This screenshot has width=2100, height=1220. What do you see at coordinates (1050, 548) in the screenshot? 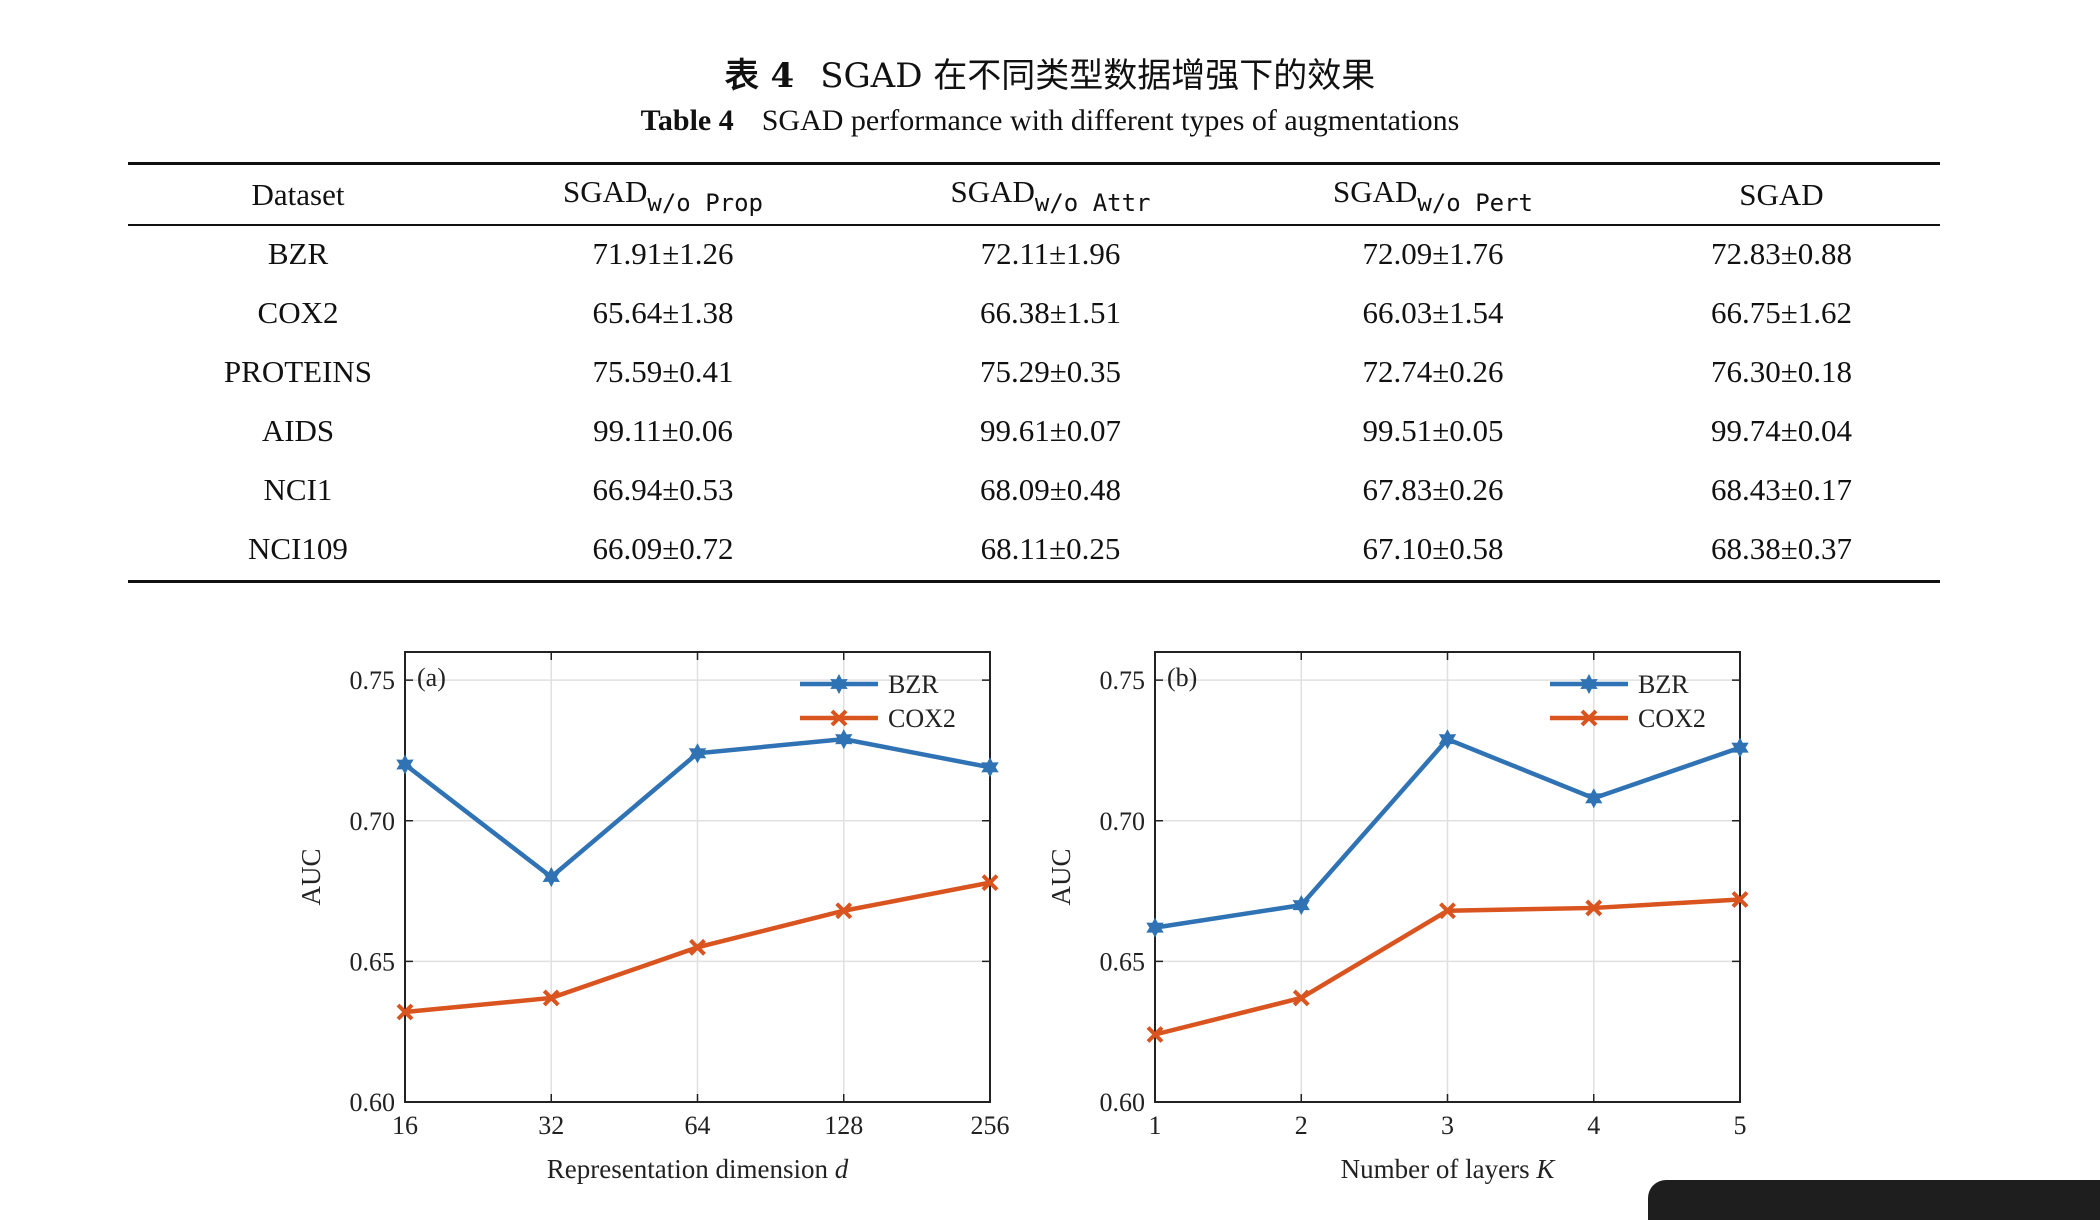
I see `table-cell: 68.11±0.25` at bounding box center [1050, 548].